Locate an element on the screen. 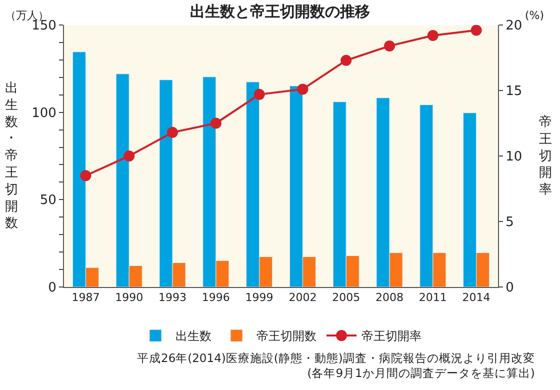 This screenshot has height=390, width=560. x-tick-label: 1990 is located at coordinates (129, 297).